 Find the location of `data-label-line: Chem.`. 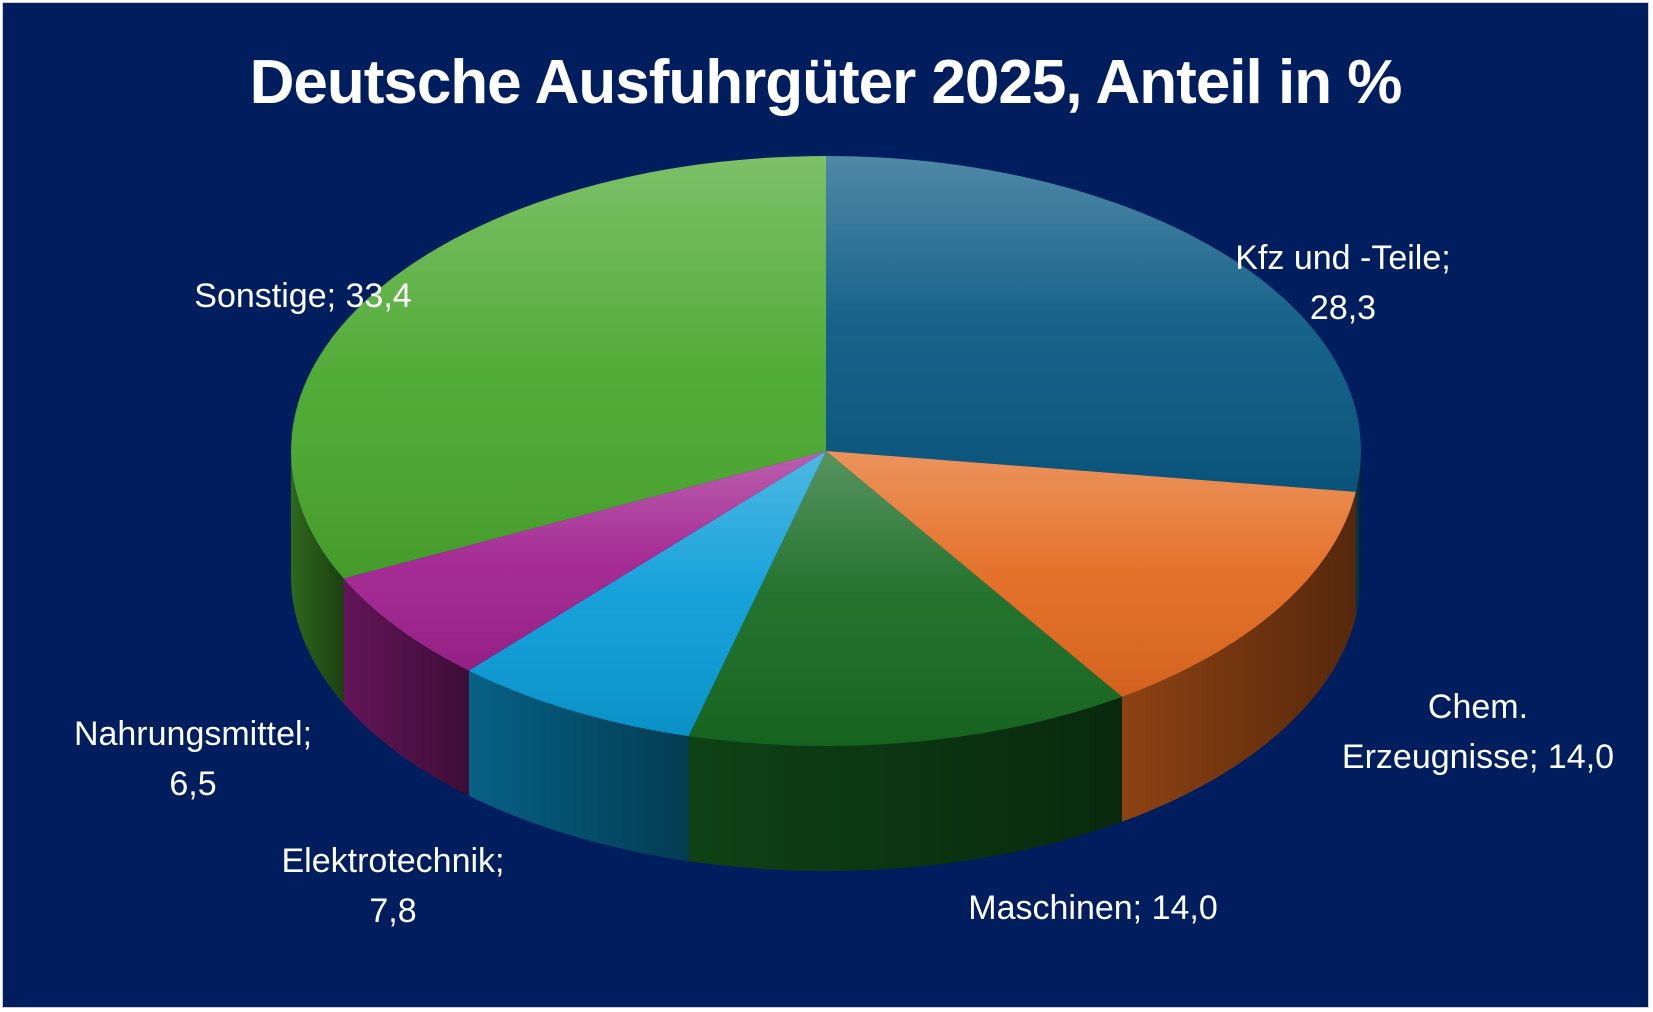

data-label-line: Chem. is located at coordinates (1478, 707).